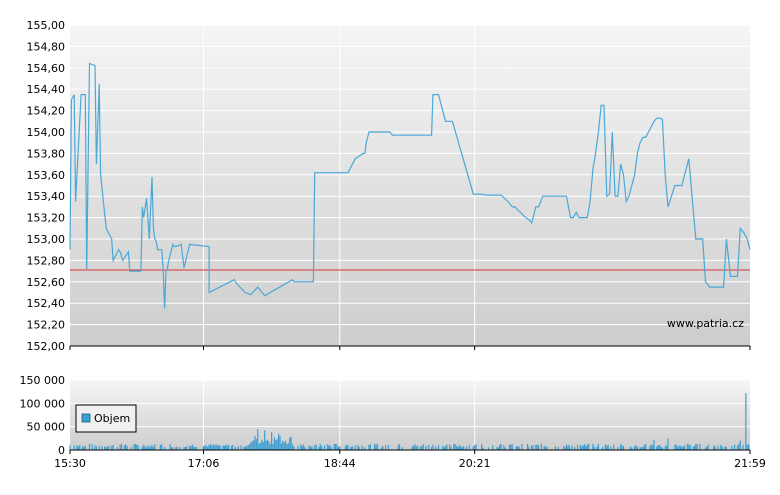 Image resolution: width=780 pixels, height=495 pixels. Describe the element at coordinates (46, 132) in the screenshot. I see `price-y-tick-label: 154,00` at that location.